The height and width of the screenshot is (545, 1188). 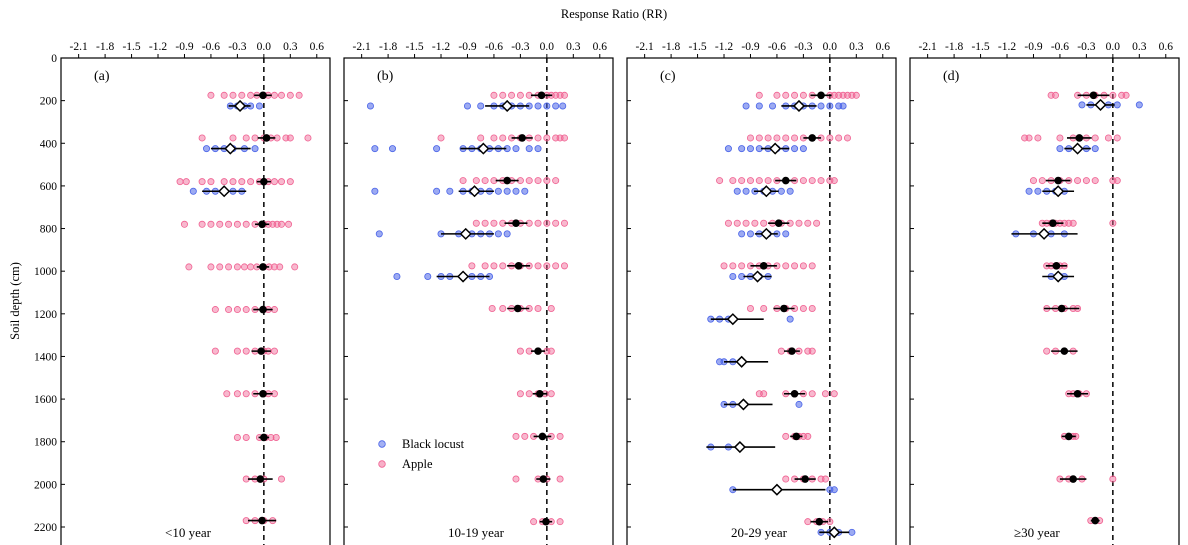 What do you see at coordinates (951, 76) in the screenshot?
I see `panel-label: (d)` at bounding box center [951, 76].